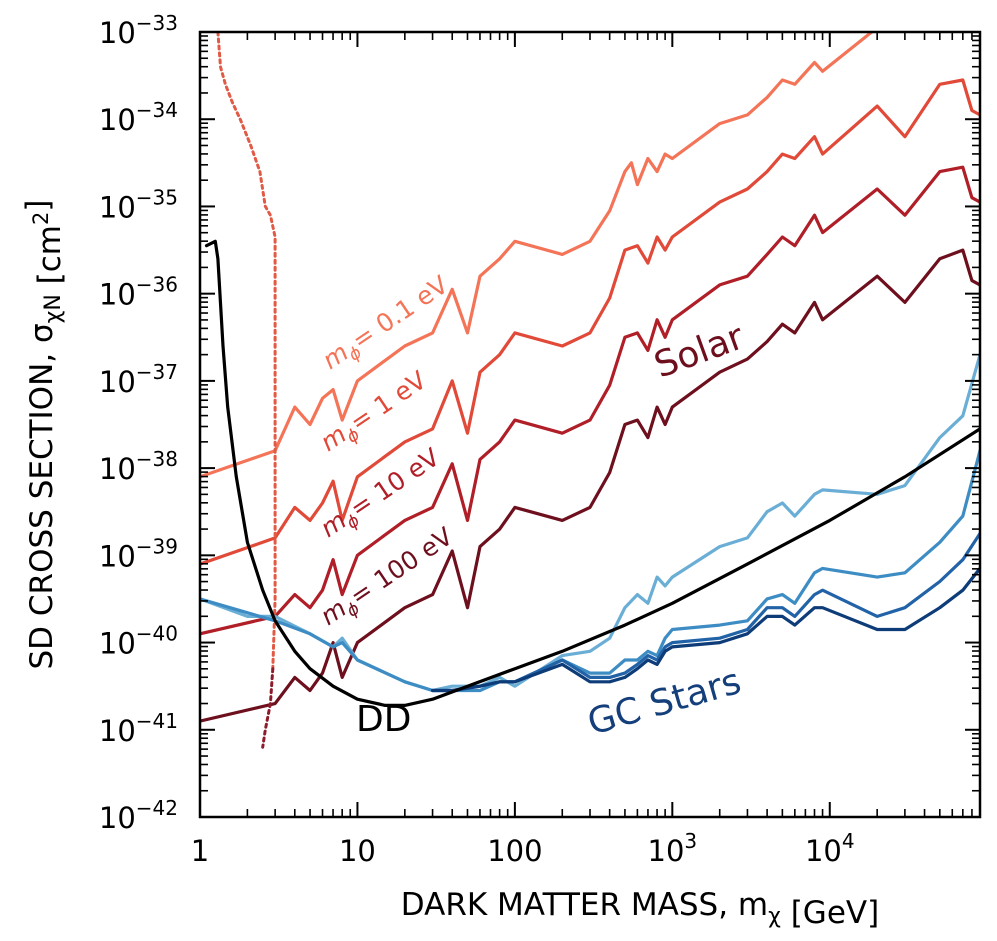 Image resolution: width=997 pixels, height=941 pixels. Describe the element at coordinates (514, 851) in the screenshot. I see `x-tick-label: 100` at that location.